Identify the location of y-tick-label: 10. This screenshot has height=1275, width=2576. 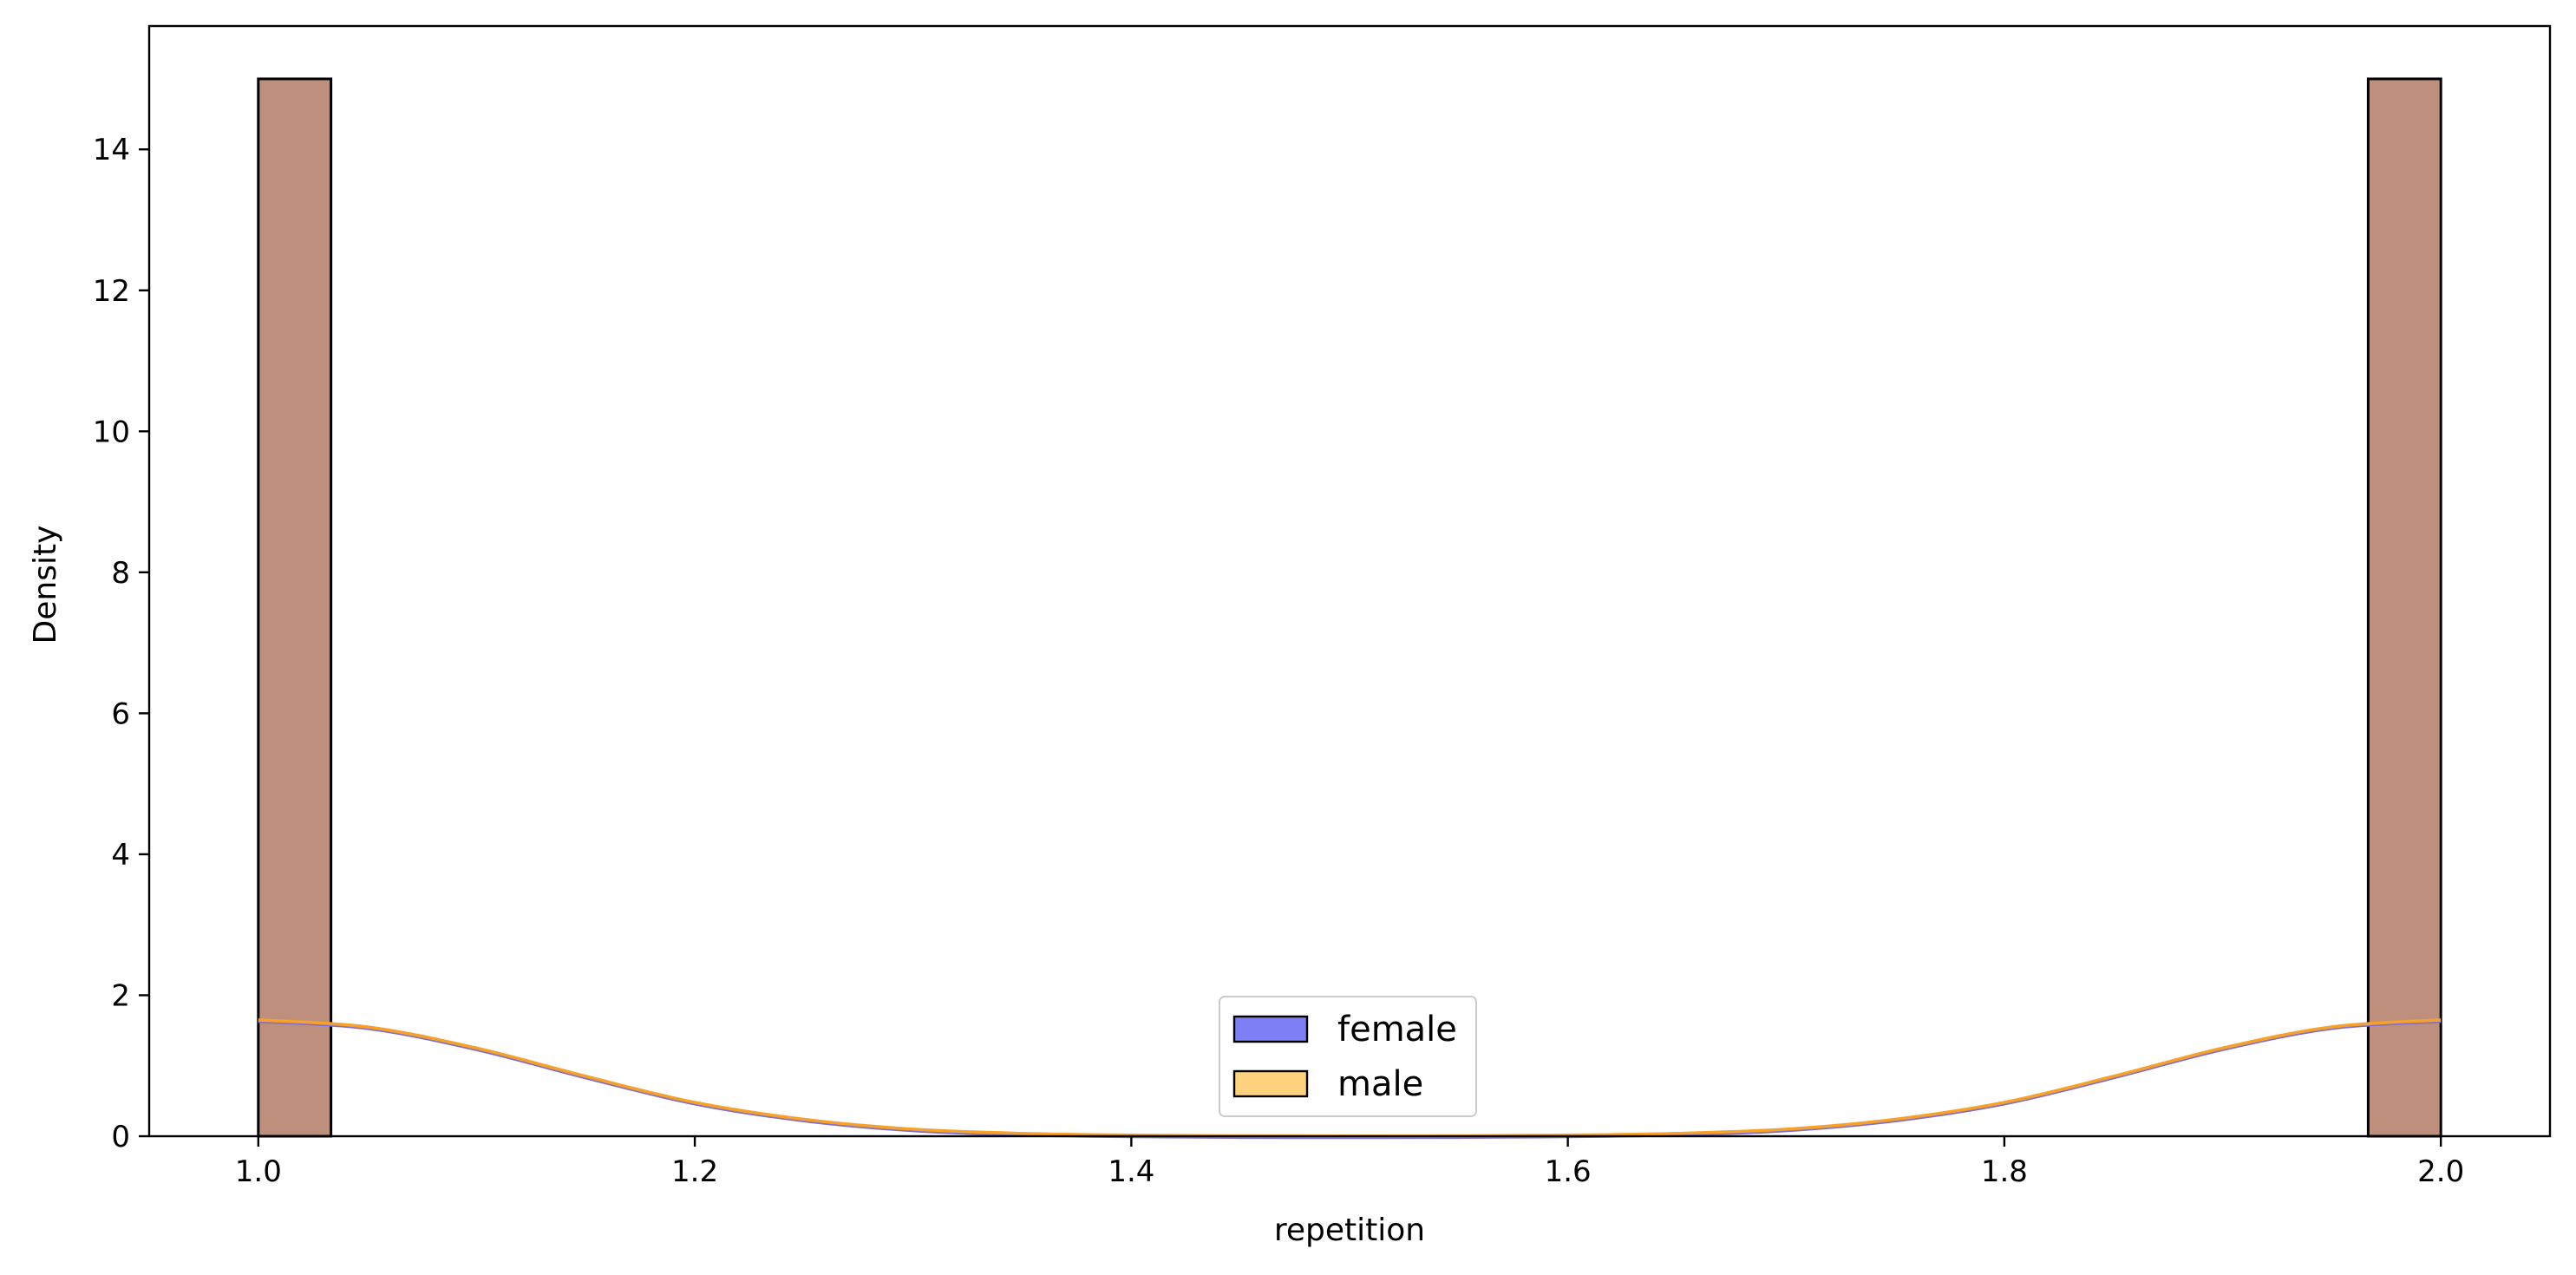
(111, 432).